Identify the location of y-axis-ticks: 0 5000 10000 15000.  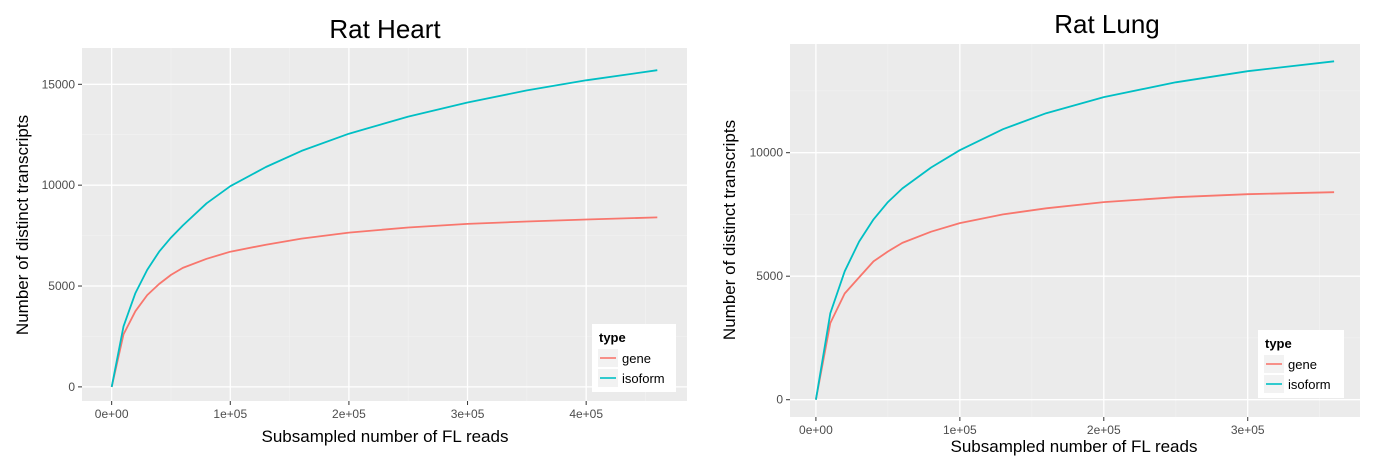
(62, 235).